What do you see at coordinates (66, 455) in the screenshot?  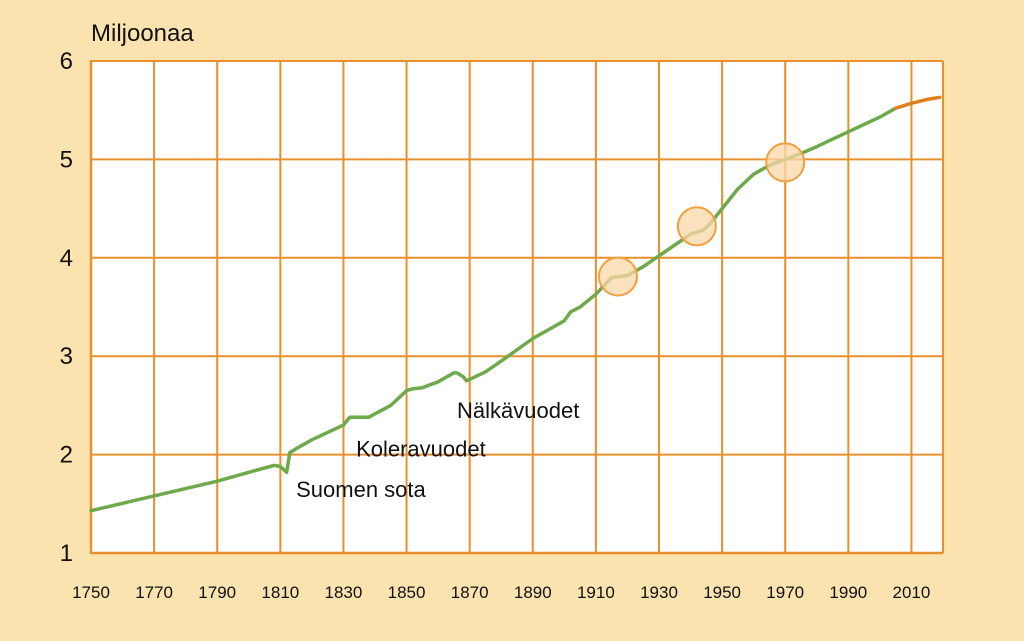 I see `y-tick-label: 2` at bounding box center [66, 455].